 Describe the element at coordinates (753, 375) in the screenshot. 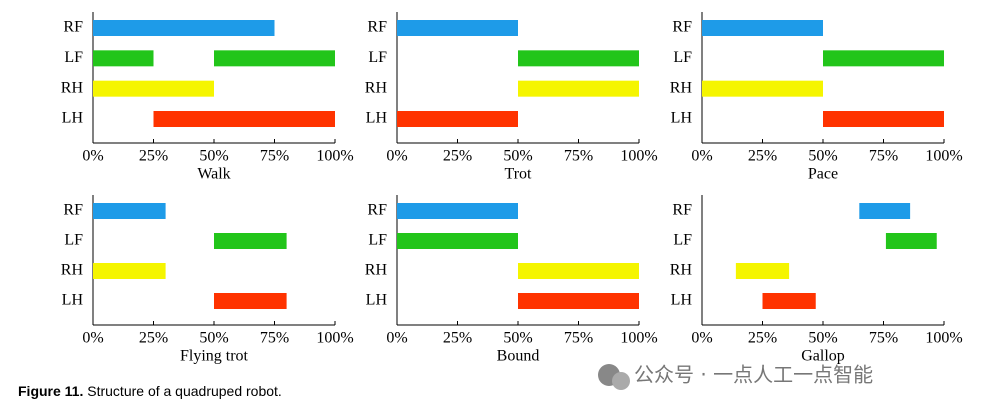

I see `watermark: 公众号 · 一点人工一点智能` at that location.